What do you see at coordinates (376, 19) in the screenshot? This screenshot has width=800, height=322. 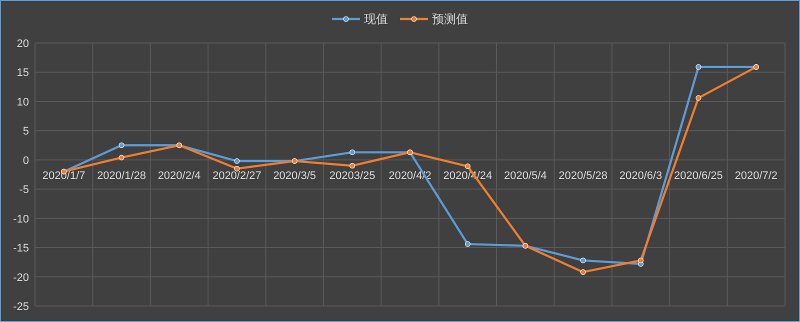 I see `legend-label: 现值` at bounding box center [376, 19].